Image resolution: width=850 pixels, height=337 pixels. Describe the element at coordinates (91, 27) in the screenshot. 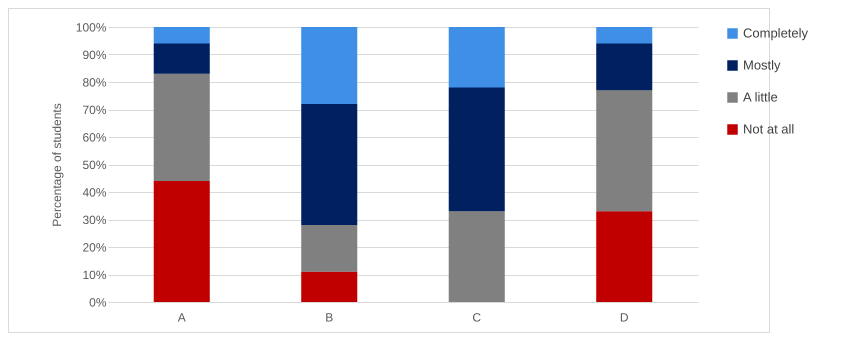

I see `y-tick-label: 100%` at that location.